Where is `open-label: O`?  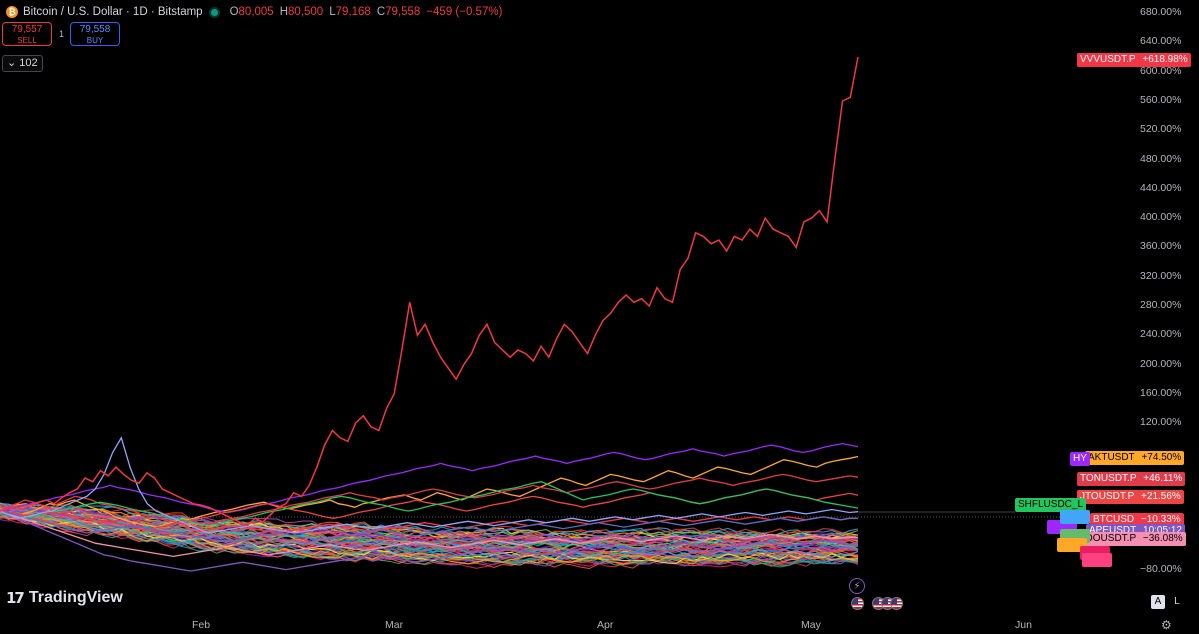 open-label: O is located at coordinates (234, 12).